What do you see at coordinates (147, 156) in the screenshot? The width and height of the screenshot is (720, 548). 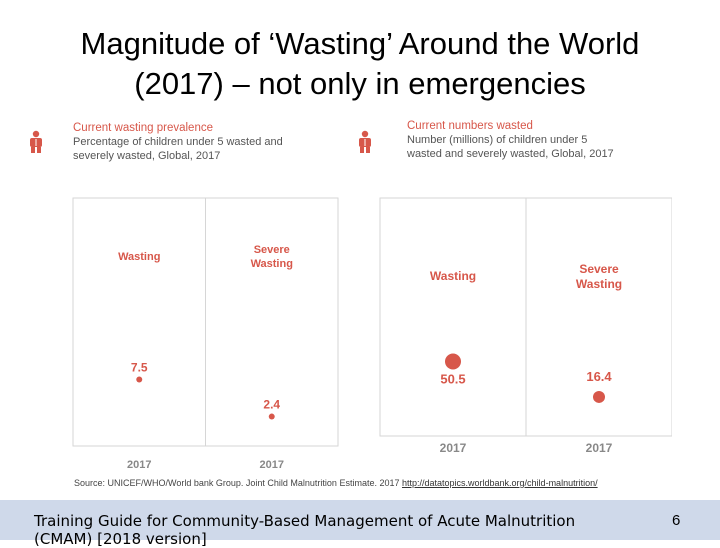 I see `left-panel-desc-line-2: severely wasted, Global, 2017` at bounding box center [147, 156].